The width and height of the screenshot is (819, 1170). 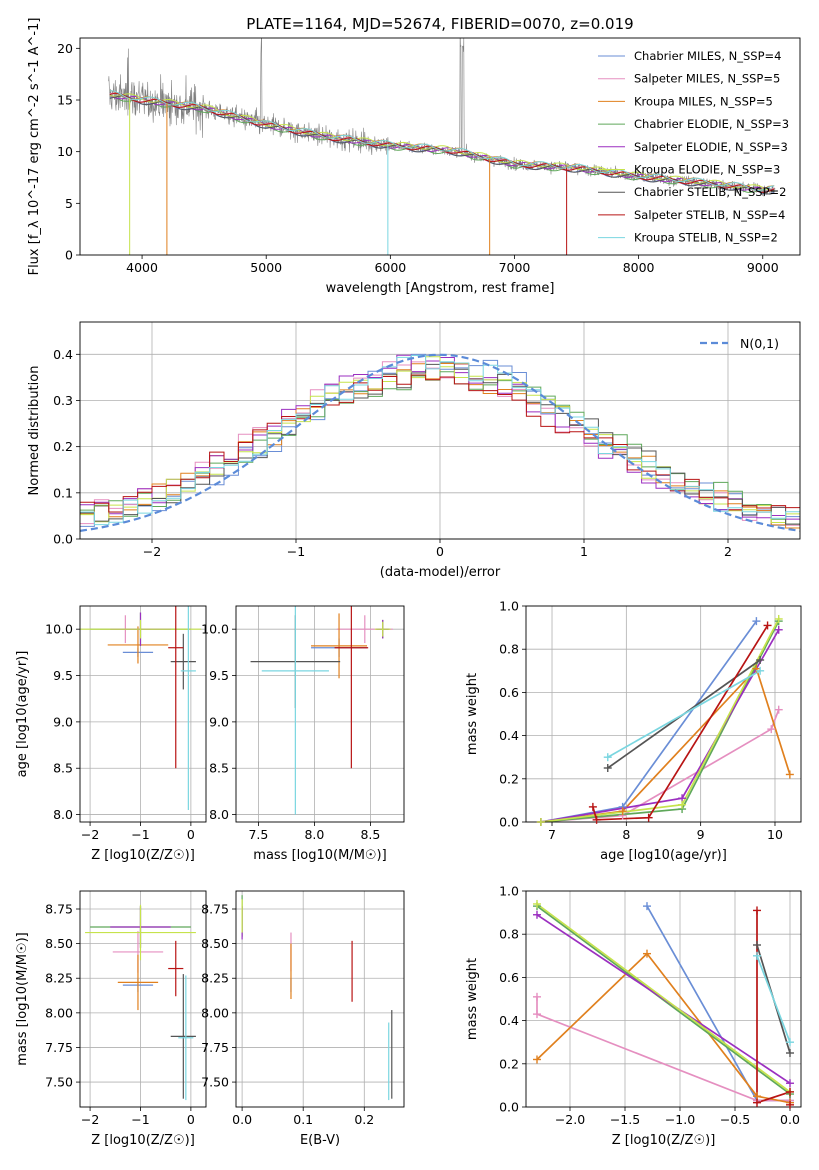 What do you see at coordinates (509, 977) in the screenshot?
I see `y-tick-label: 0.6` at bounding box center [509, 977].